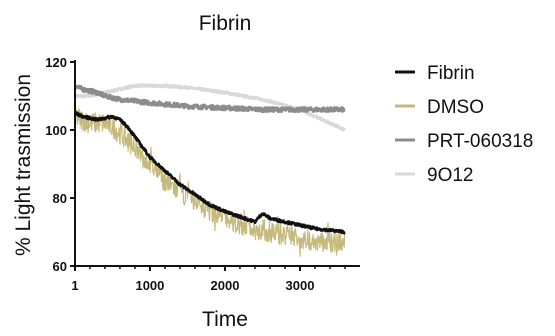 This screenshot has height=336, width=555. What do you see at coordinates (300, 285) in the screenshot?
I see `x-tick-label: 3000` at bounding box center [300, 285].